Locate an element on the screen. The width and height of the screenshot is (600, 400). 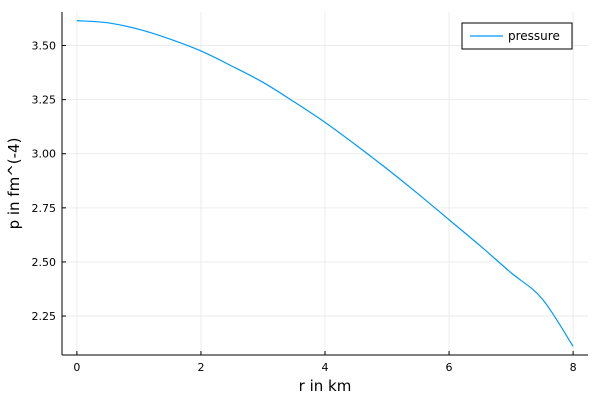
x-tick-label: 2 is located at coordinates (200, 367).